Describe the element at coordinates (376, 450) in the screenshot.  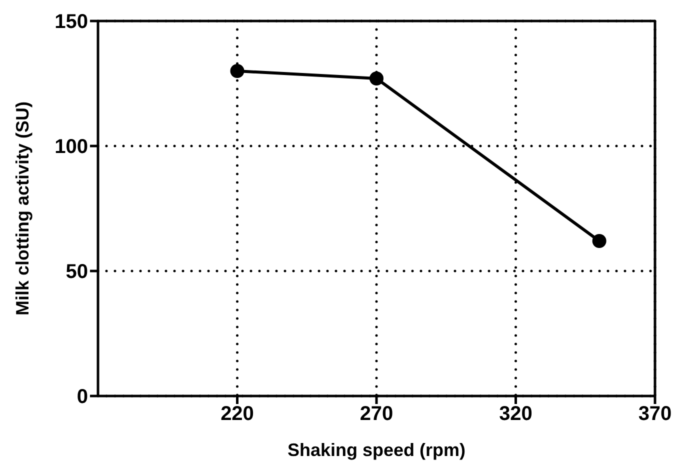
I see `x-axis-title: Shaking speed (rpm)` at that location.